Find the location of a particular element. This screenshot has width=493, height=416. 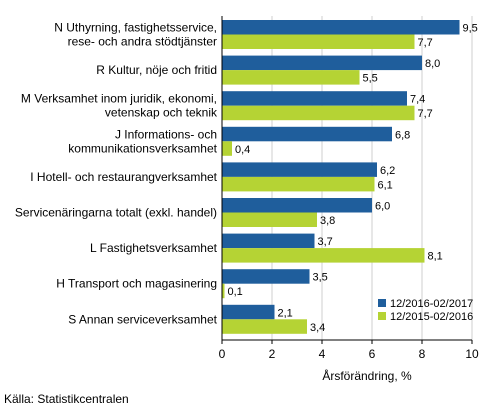

data-label: 9,5 is located at coordinates (470, 29).